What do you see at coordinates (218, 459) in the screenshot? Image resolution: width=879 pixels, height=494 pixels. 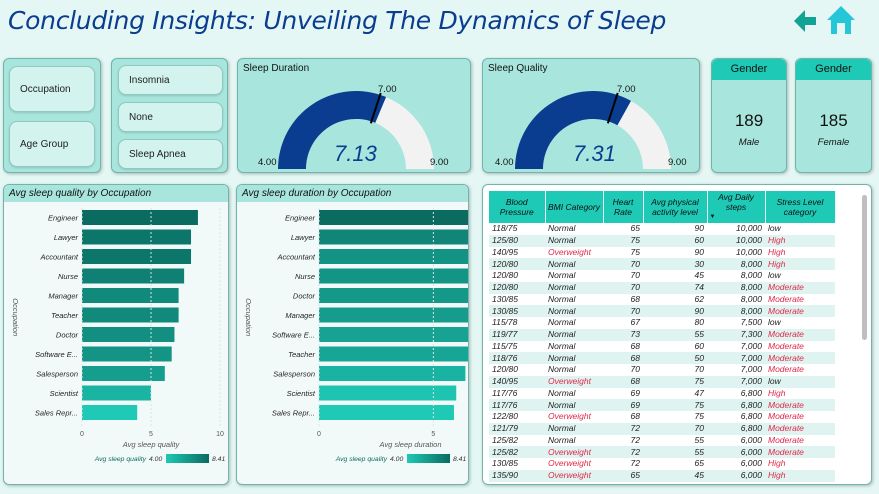 I see `legend-max: 8.41` at bounding box center [218, 459].